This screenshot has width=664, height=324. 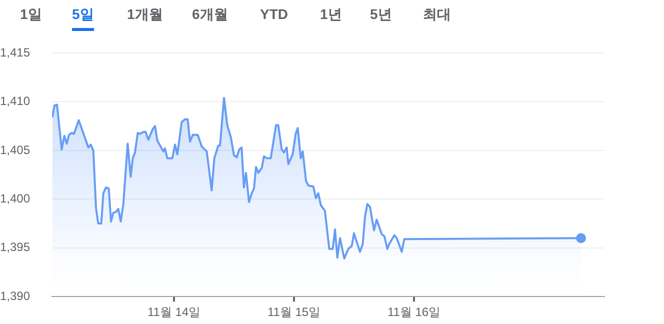 I want to click on y-tick-label: 1,415, so click(x=15, y=52).